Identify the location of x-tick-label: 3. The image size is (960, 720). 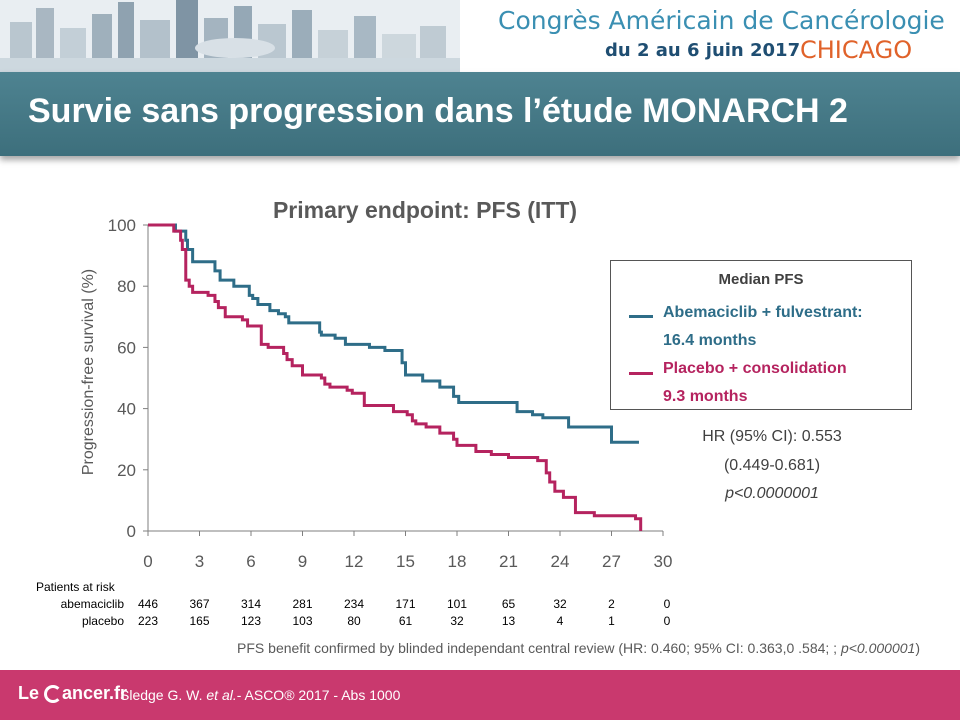
(199, 561).